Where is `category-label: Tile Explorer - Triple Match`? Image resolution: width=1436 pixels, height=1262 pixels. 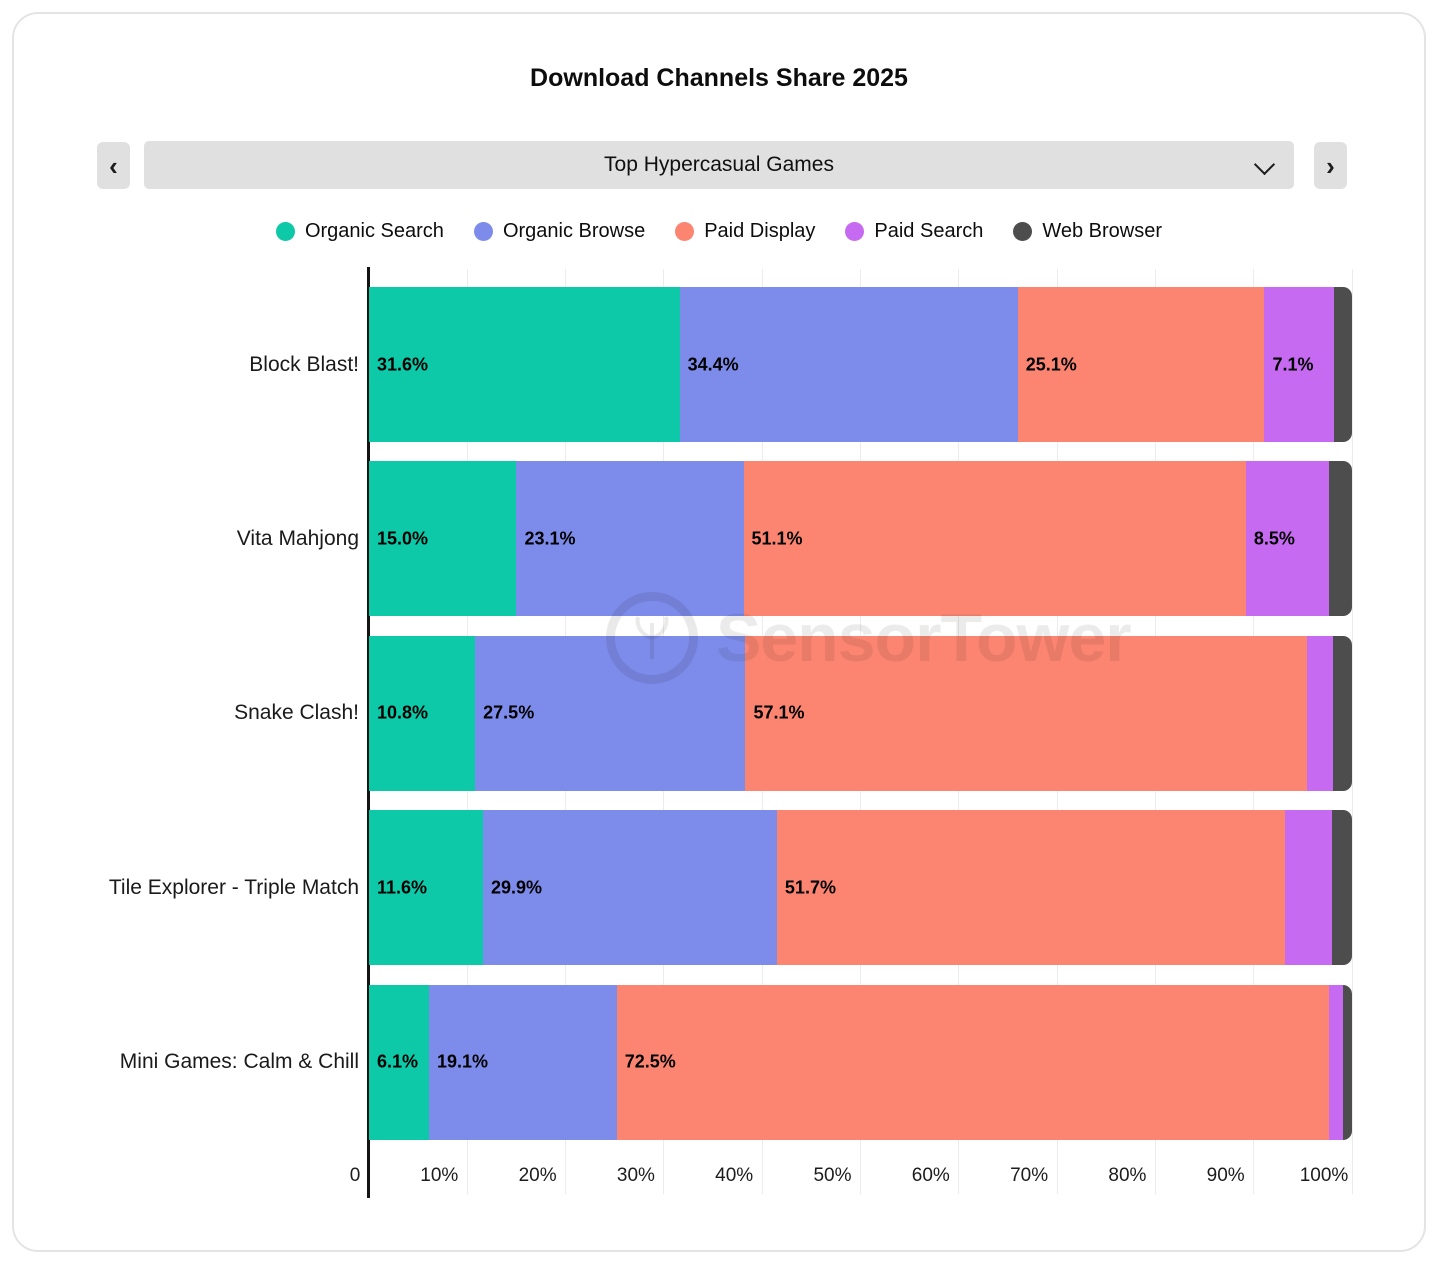
category-label: Tile Explorer - Triple Match is located at coordinates (233, 887).